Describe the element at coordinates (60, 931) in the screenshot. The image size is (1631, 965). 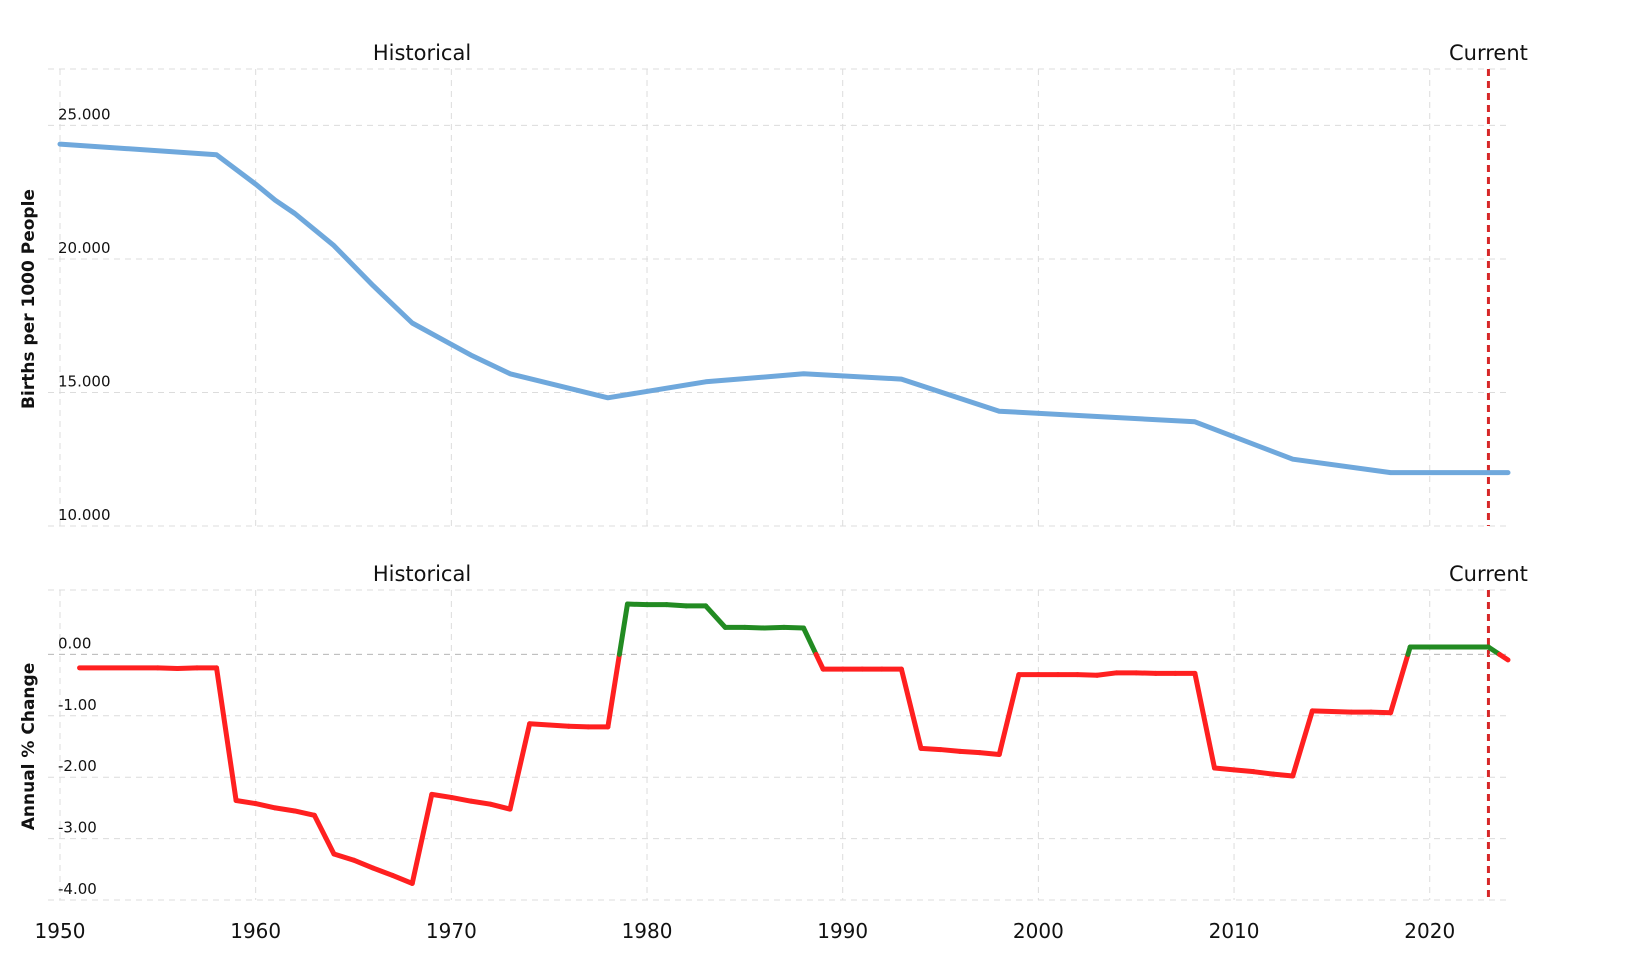
I see `x-tick-label: 1950` at that location.